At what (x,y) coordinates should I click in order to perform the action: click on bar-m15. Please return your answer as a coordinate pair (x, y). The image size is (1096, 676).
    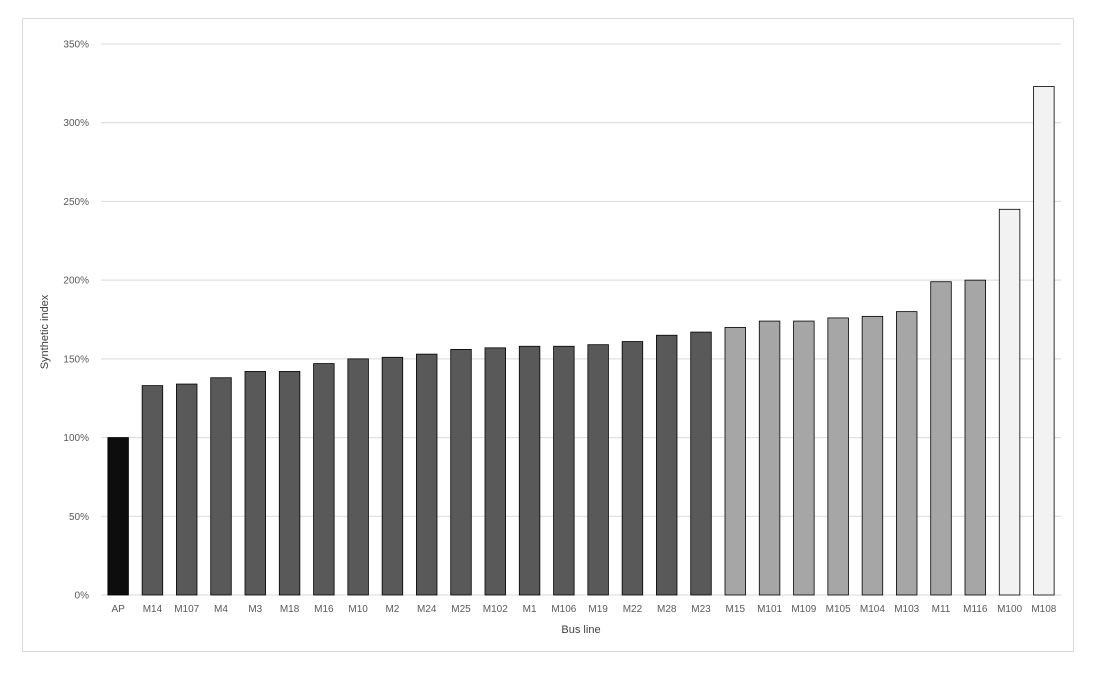
    Looking at the image, I should click on (735, 461).